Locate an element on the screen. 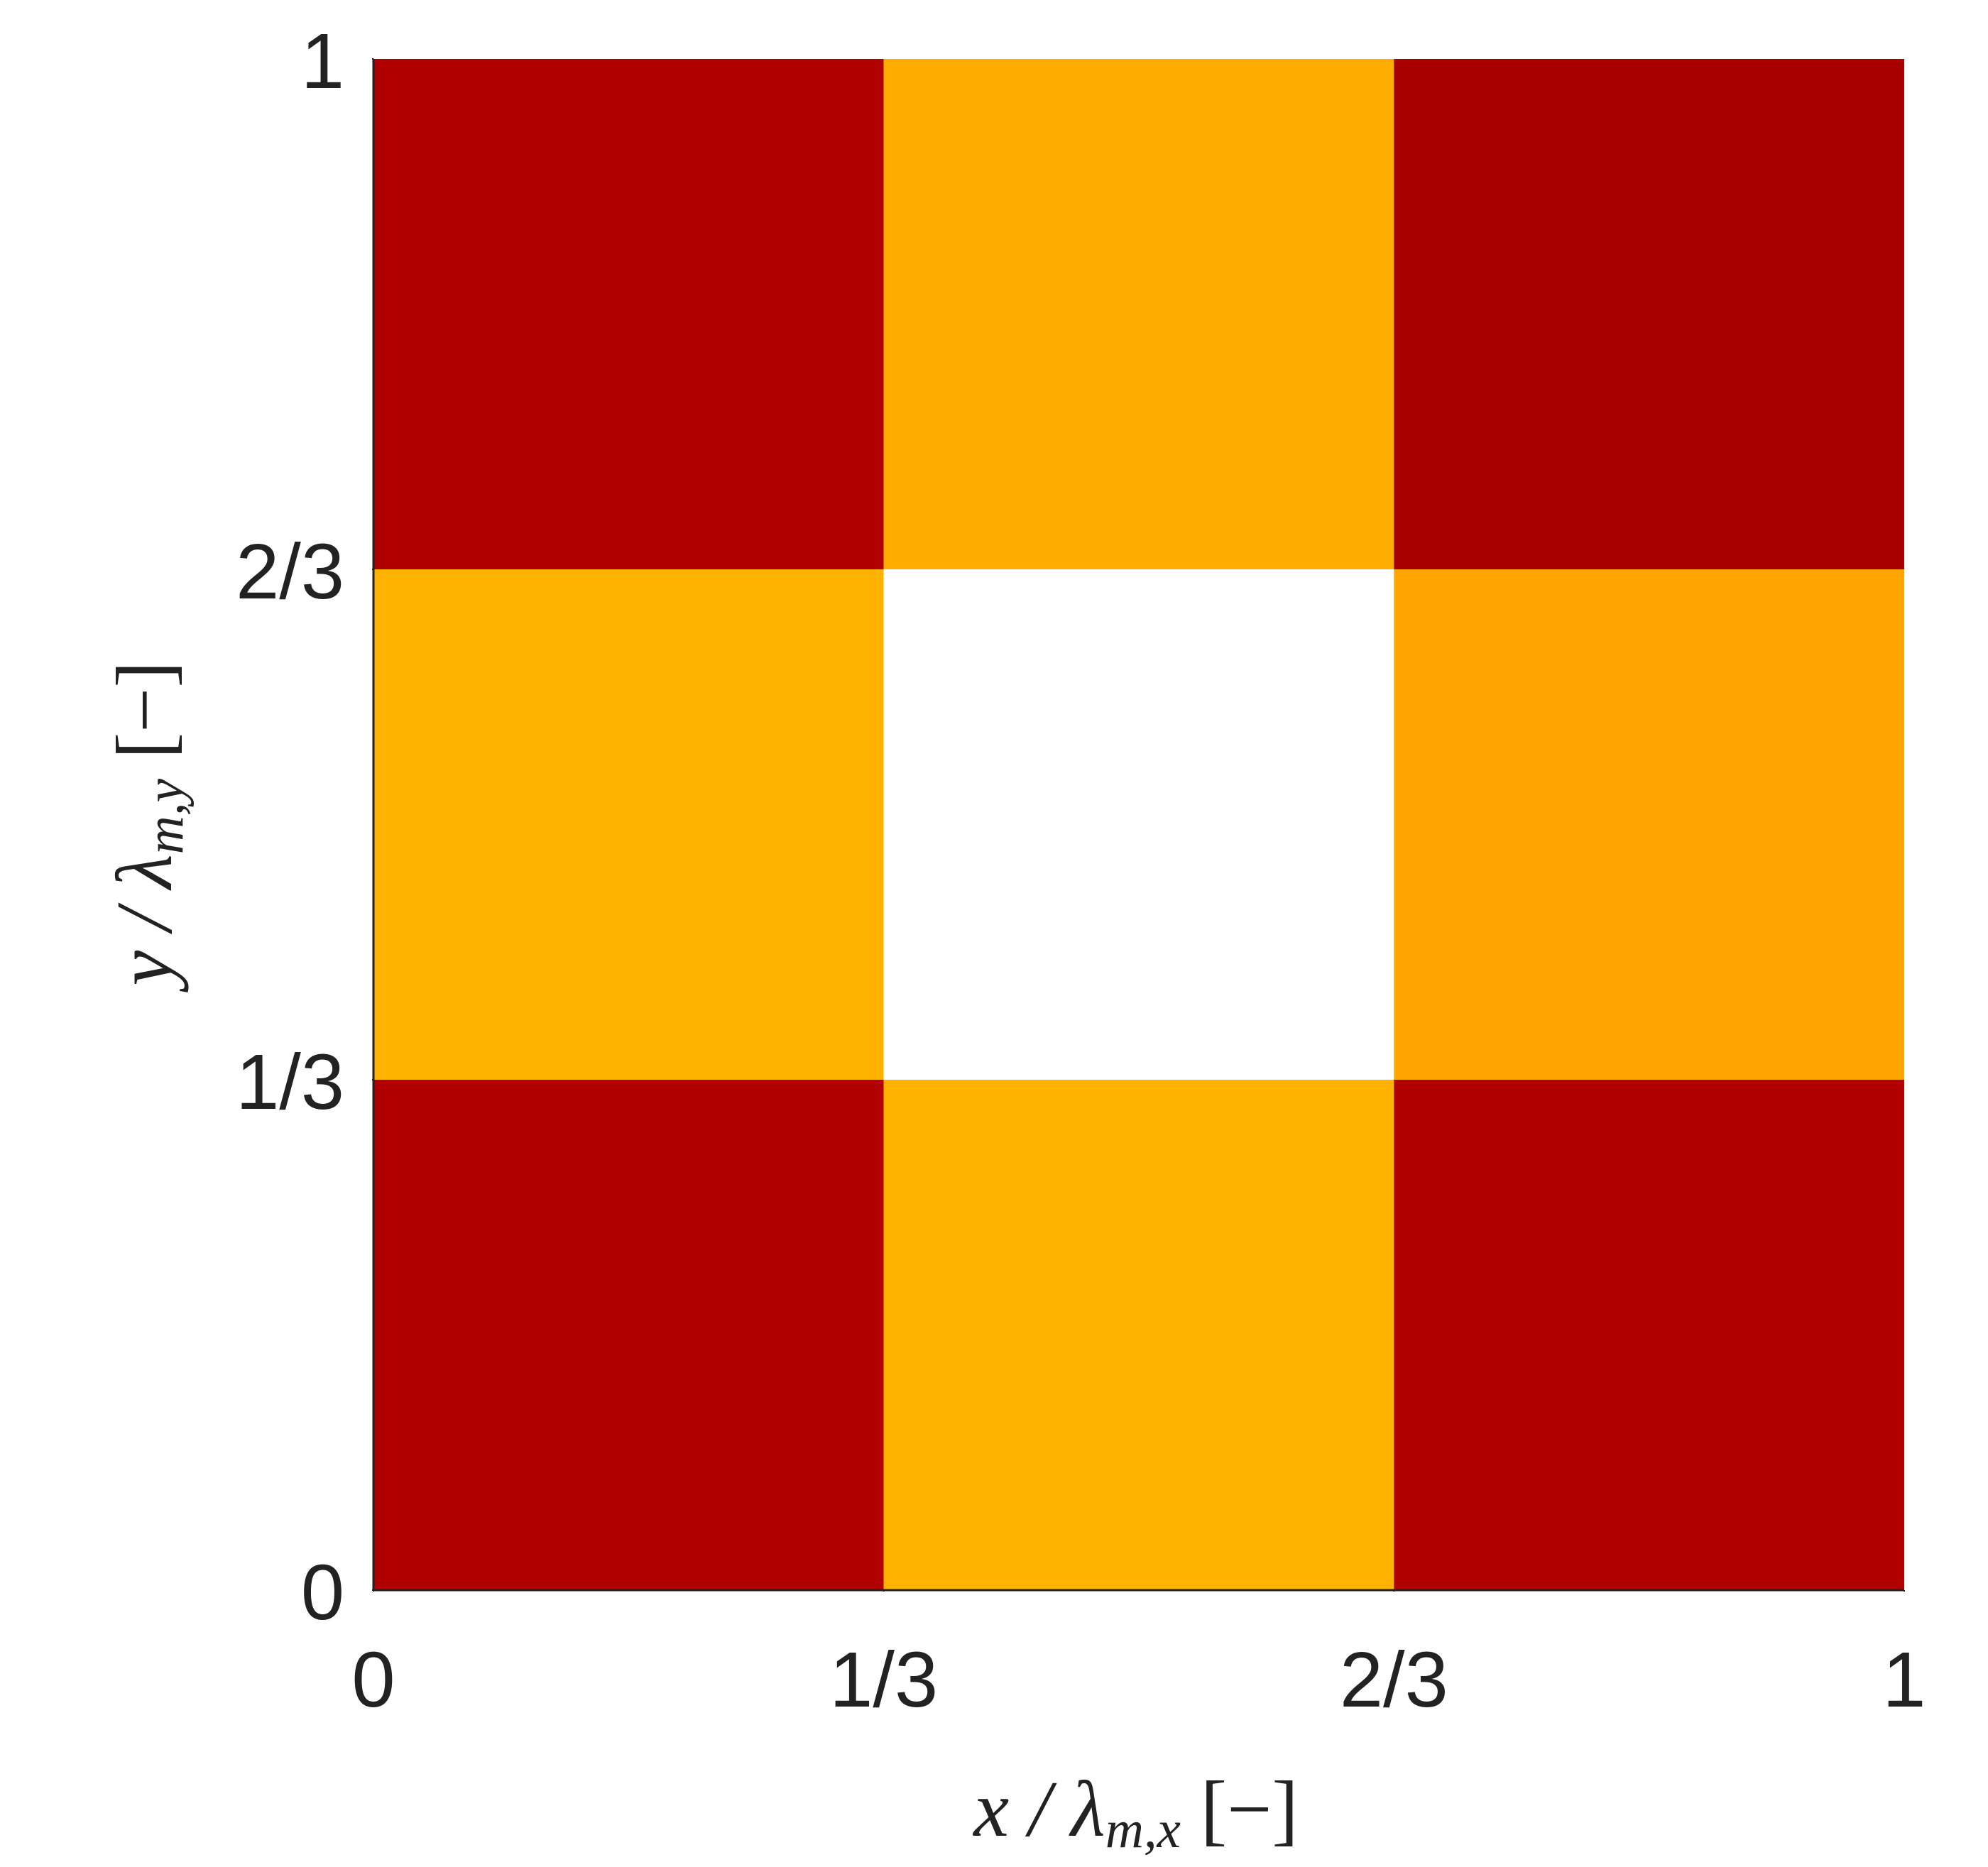 This screenshot has height=1867, width=1988. y-axis-label: y / λm,y [−] is located at coordinates (148, 826).